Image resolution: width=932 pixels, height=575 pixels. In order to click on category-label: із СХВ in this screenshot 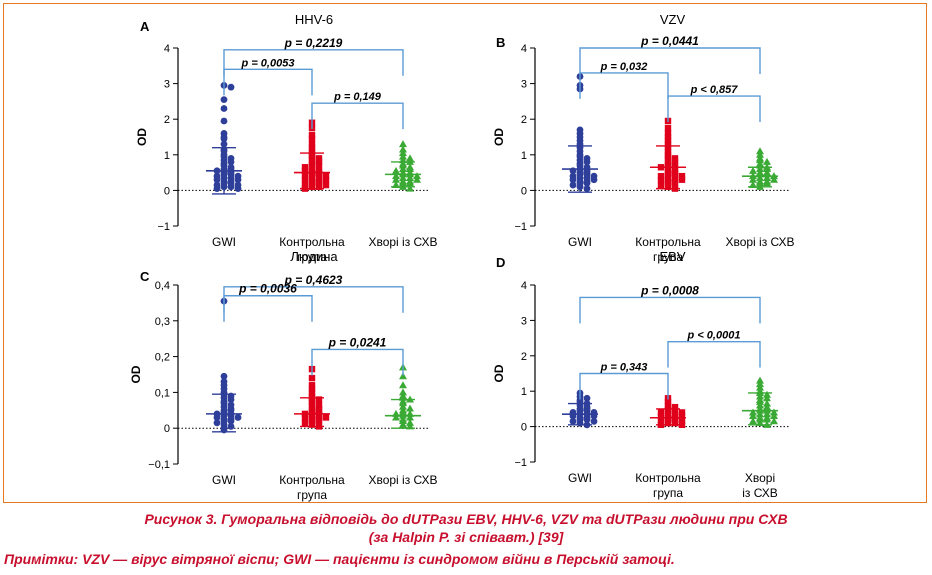, I will do `click(760, 493)`.